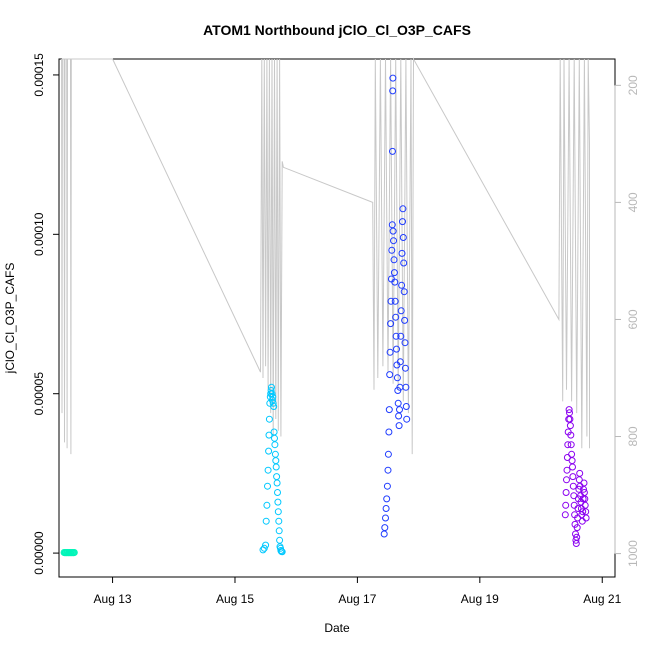 Image resolution: width=650 pixels, height=650 pixels. I want to click on x-axis: Aug 13 Aug 15 Aug 17 Aug 19 Aug 21, so click(358, 591).